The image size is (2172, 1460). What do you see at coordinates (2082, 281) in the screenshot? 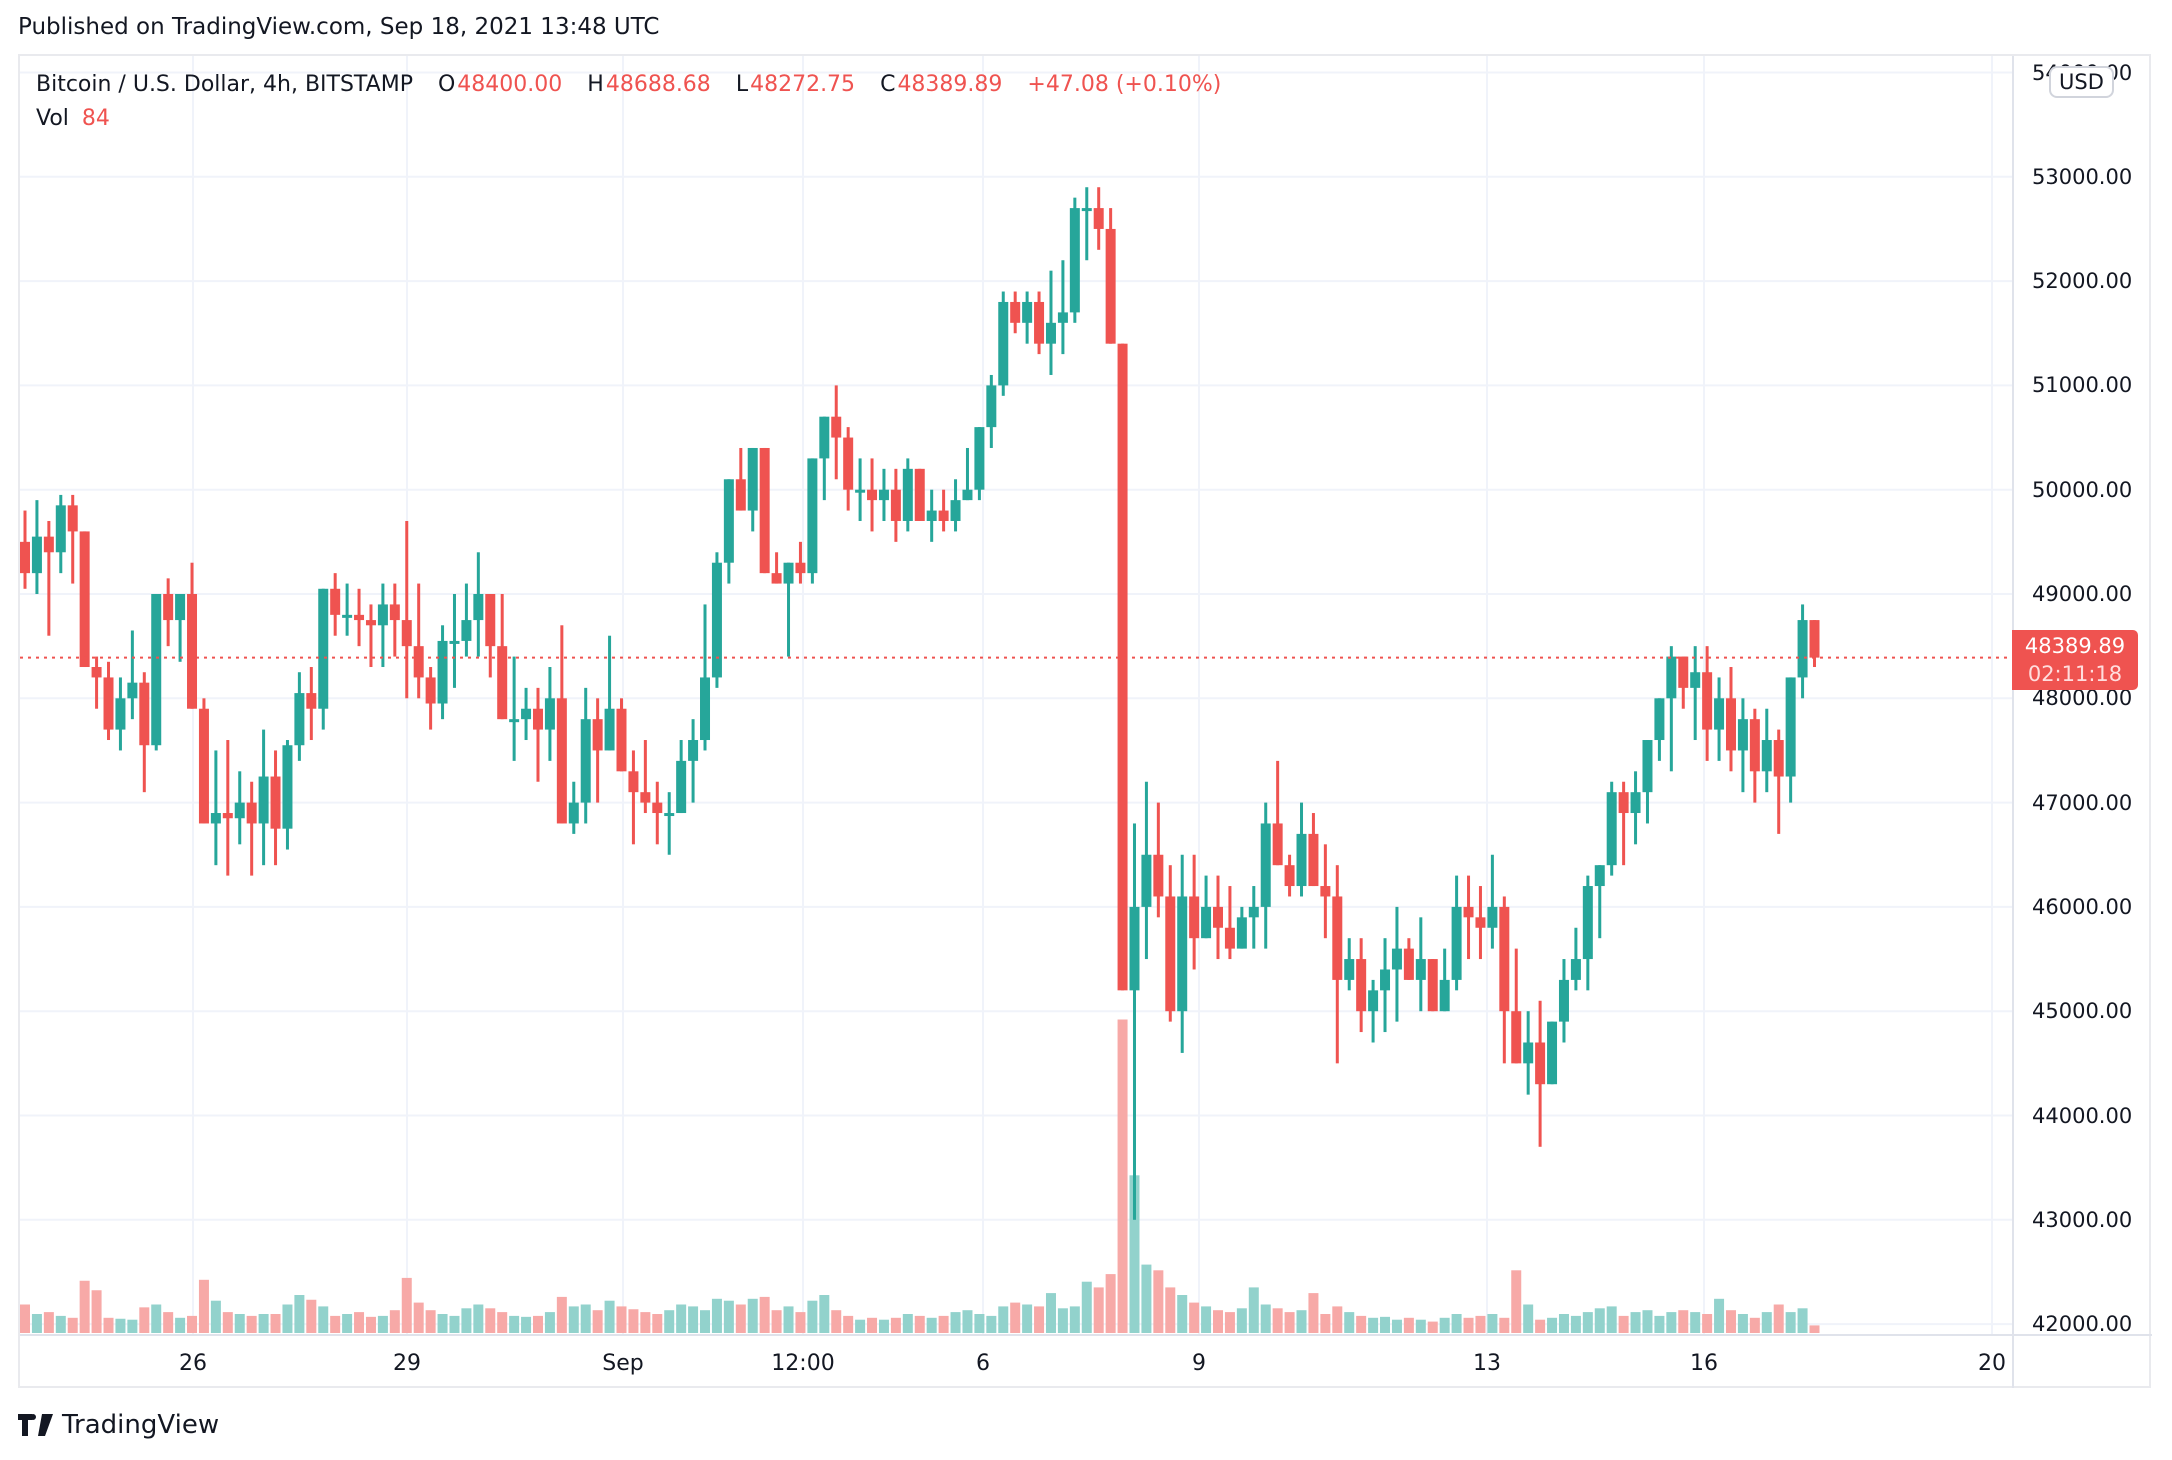
I see `price-tick-label: 52000.00` at bounding box center [2082, 281].